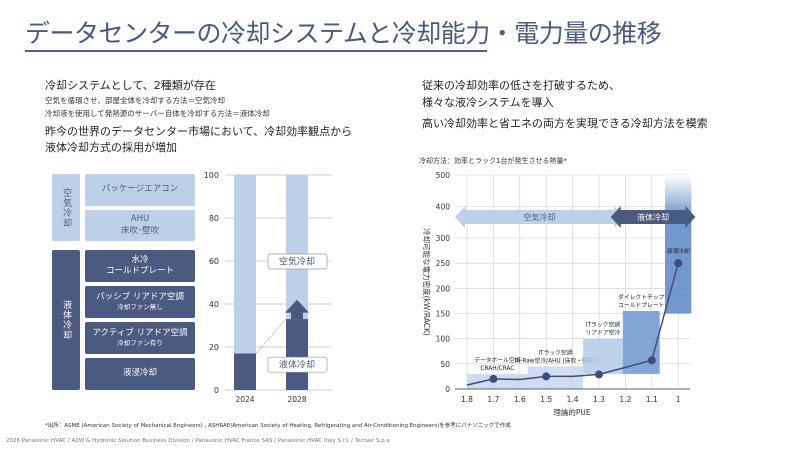 This screenshot has height=450, width=800. What do you see at coordinates (214, 261) in the screenshot?
I see `y-tick-label: 60` at bounding box center [214, 261].